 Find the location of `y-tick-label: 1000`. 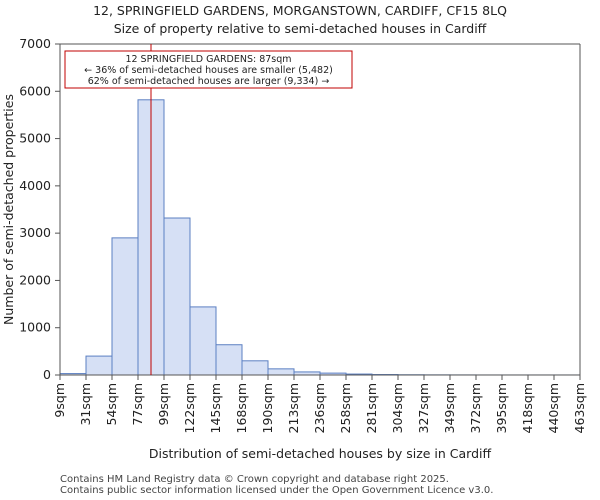

y-tick-label: 1000 is located at coordinates (35, 327).